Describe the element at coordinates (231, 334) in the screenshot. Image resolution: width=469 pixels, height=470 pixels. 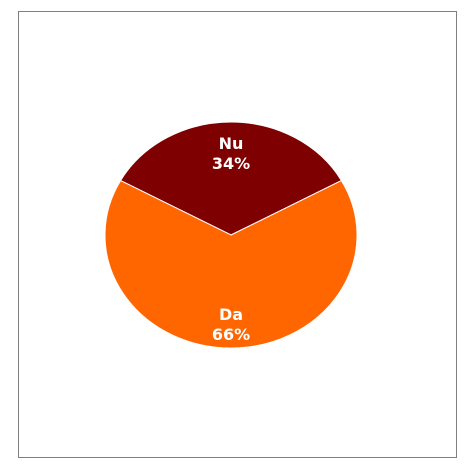
I see `slice-label-da-value: 66%` at that location.